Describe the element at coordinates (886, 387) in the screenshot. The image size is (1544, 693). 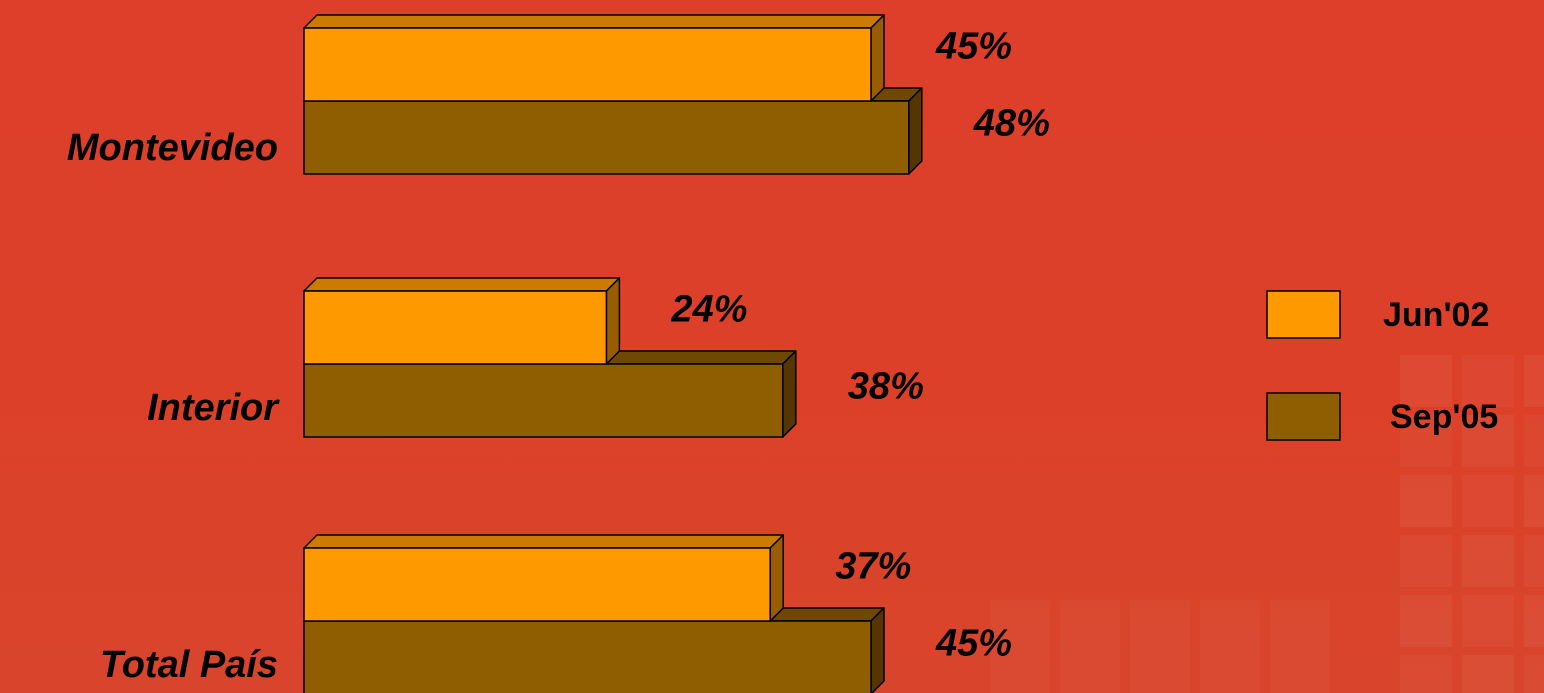
I see `data-label: 38%` at that location.